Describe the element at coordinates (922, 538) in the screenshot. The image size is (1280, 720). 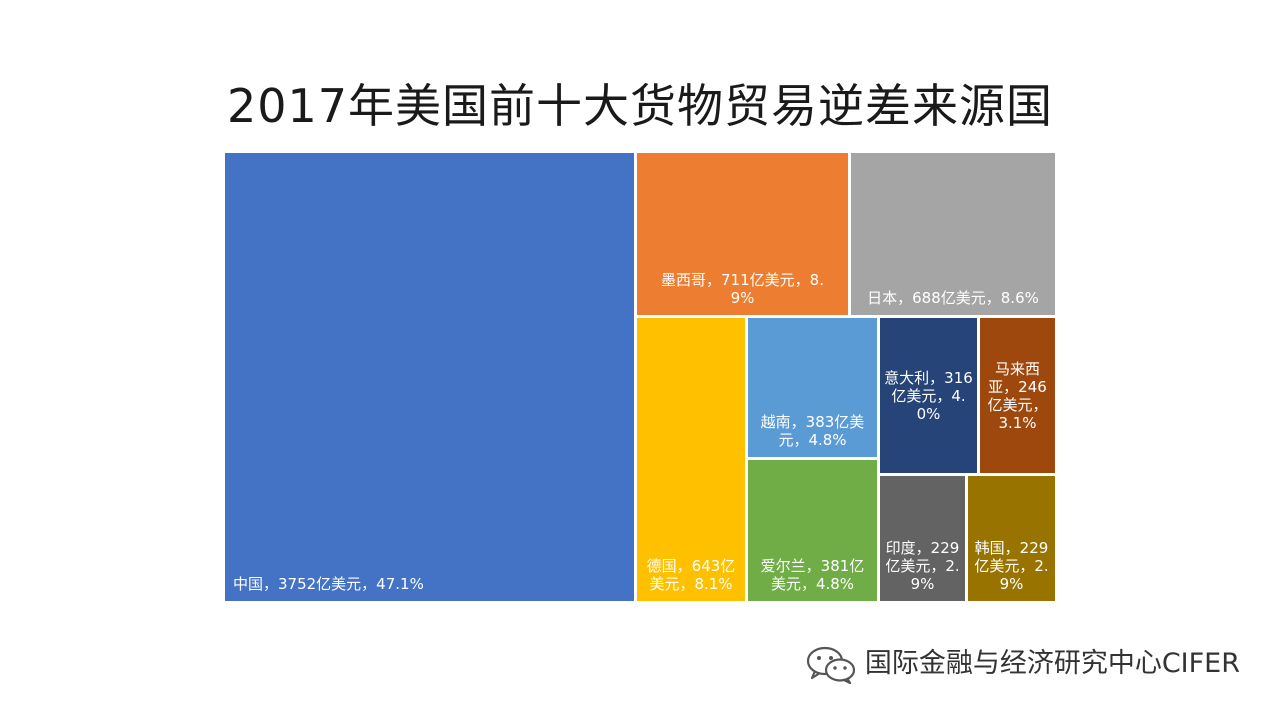
I see `tile-india: 印度，229亿美元，2.9%` at that location.